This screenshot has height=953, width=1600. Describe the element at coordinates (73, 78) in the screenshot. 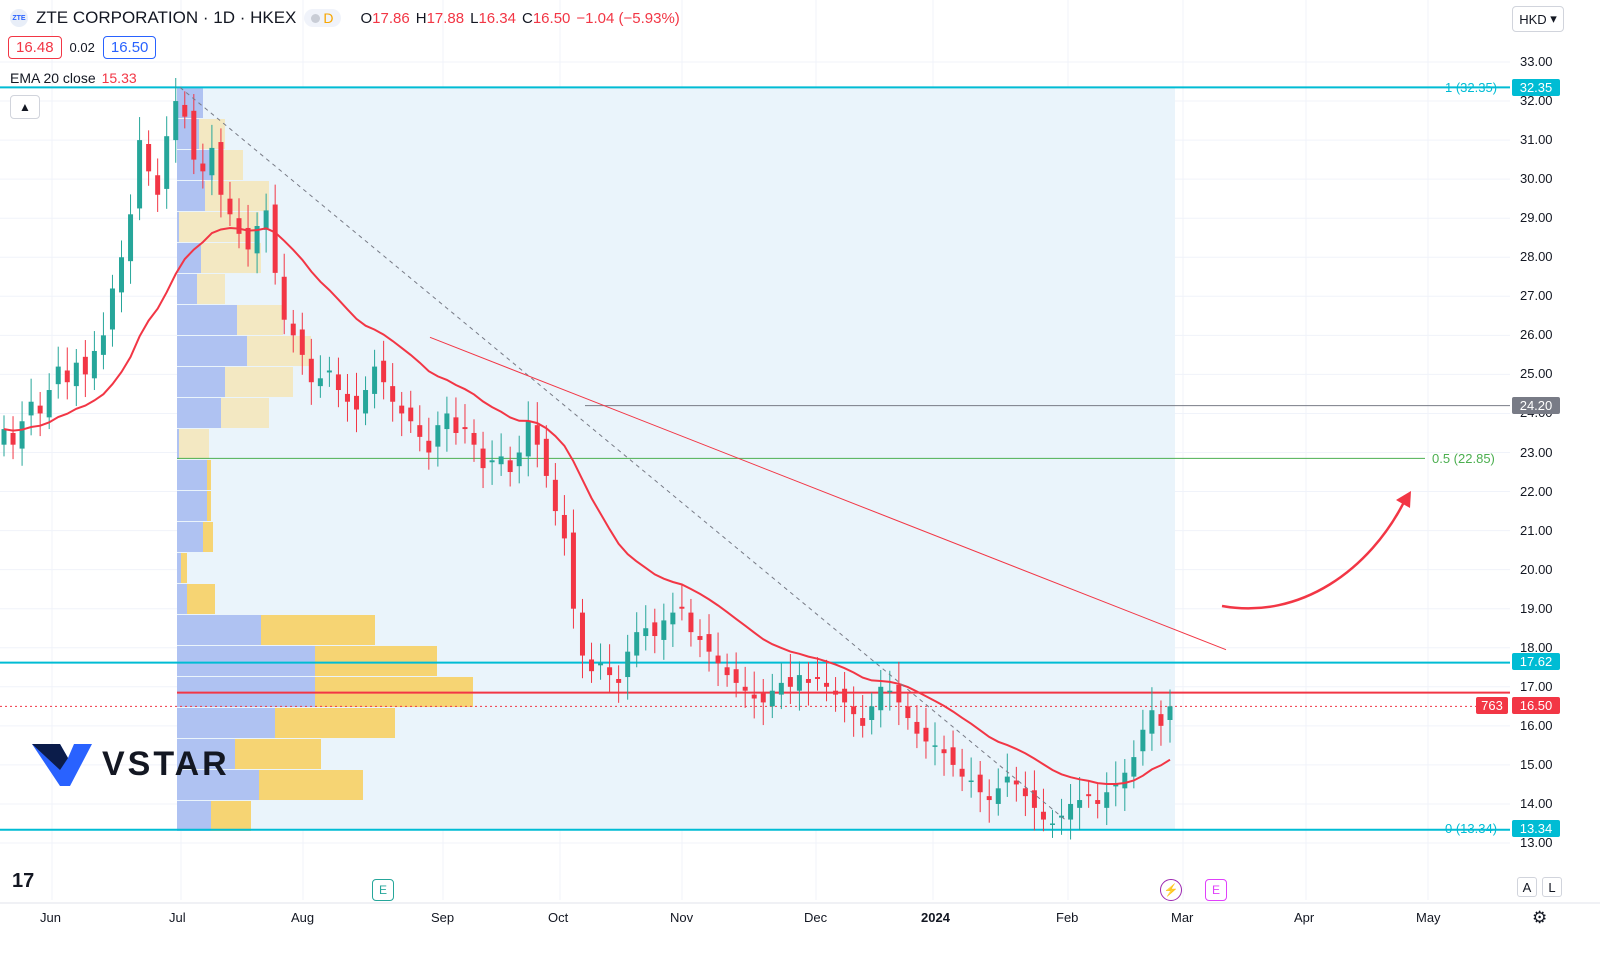

I see `indicator-legend: EMA 20 close 15.33` at that location.